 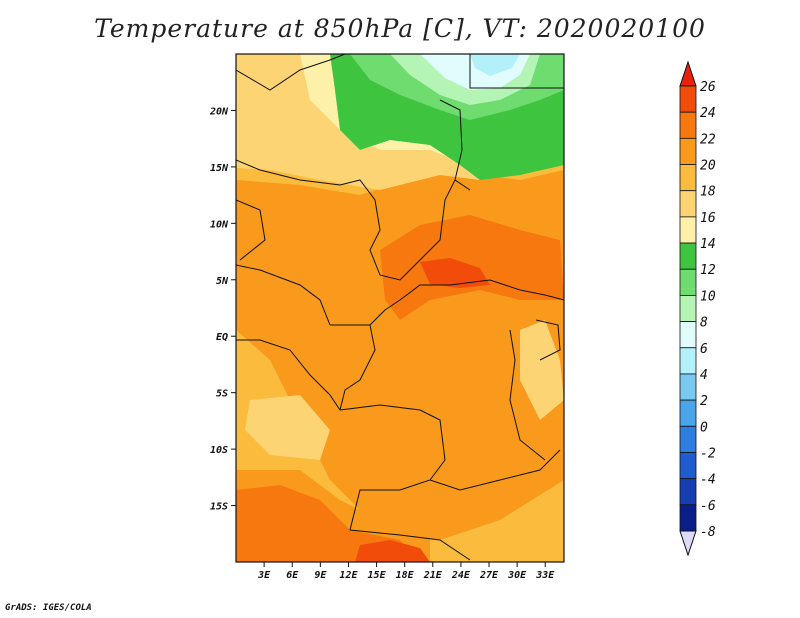 What do you see at coordinates (461, 575) in the screenshot?
I see `lon-tick-label: 24E` at bounding box center [461, 575].